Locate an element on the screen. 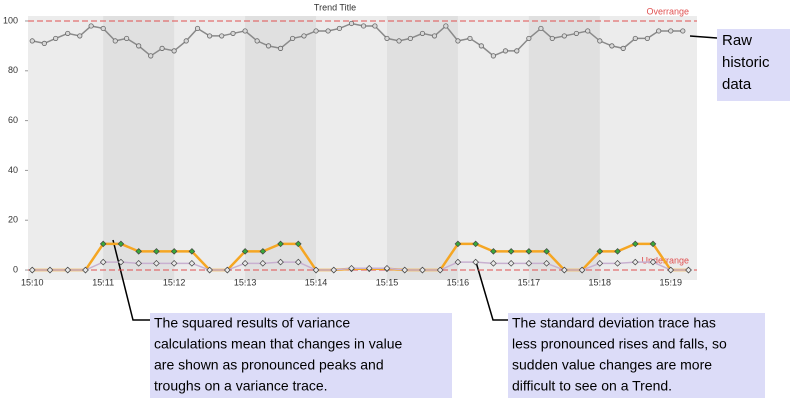 The width and height of the screenshot is (802, 410). y-tick-label: 100 is located at coordinates (10, 20).